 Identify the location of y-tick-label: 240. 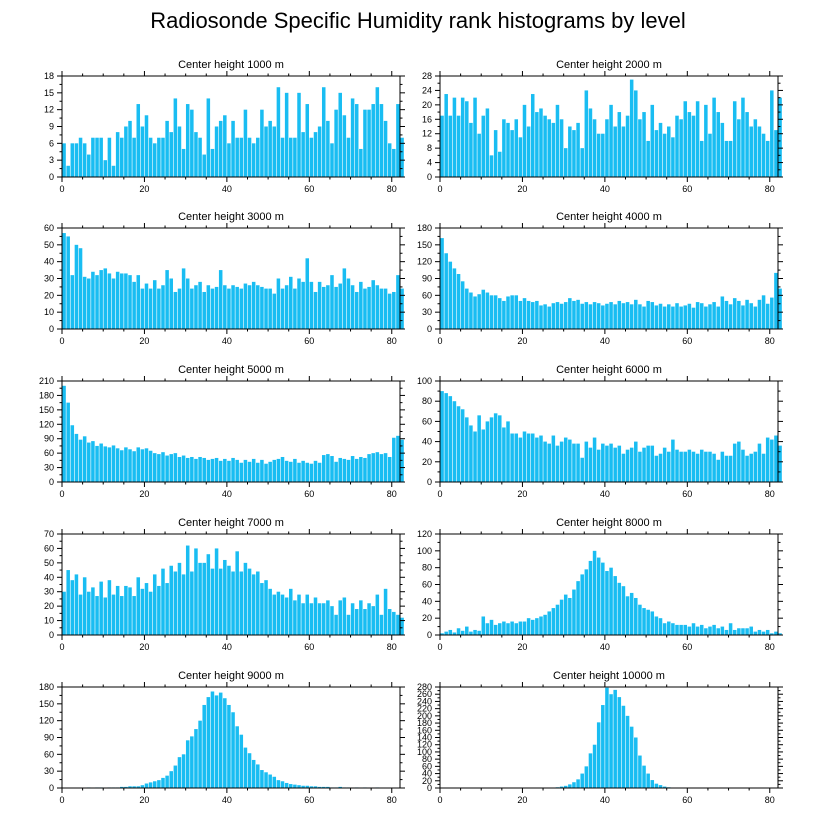
(424, 701).